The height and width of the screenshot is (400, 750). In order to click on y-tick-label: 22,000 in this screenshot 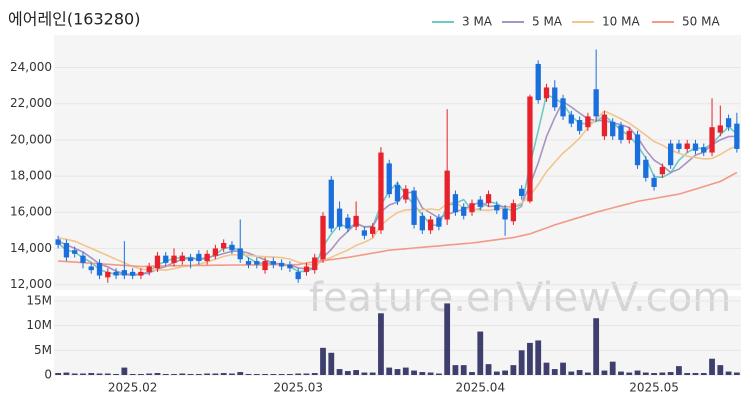, I will do `click(31, 103)`.